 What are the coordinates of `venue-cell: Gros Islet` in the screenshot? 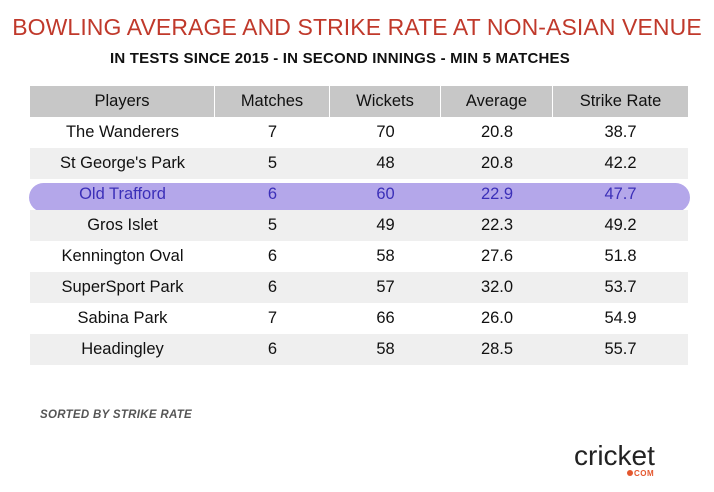 It's located at (122, 225).